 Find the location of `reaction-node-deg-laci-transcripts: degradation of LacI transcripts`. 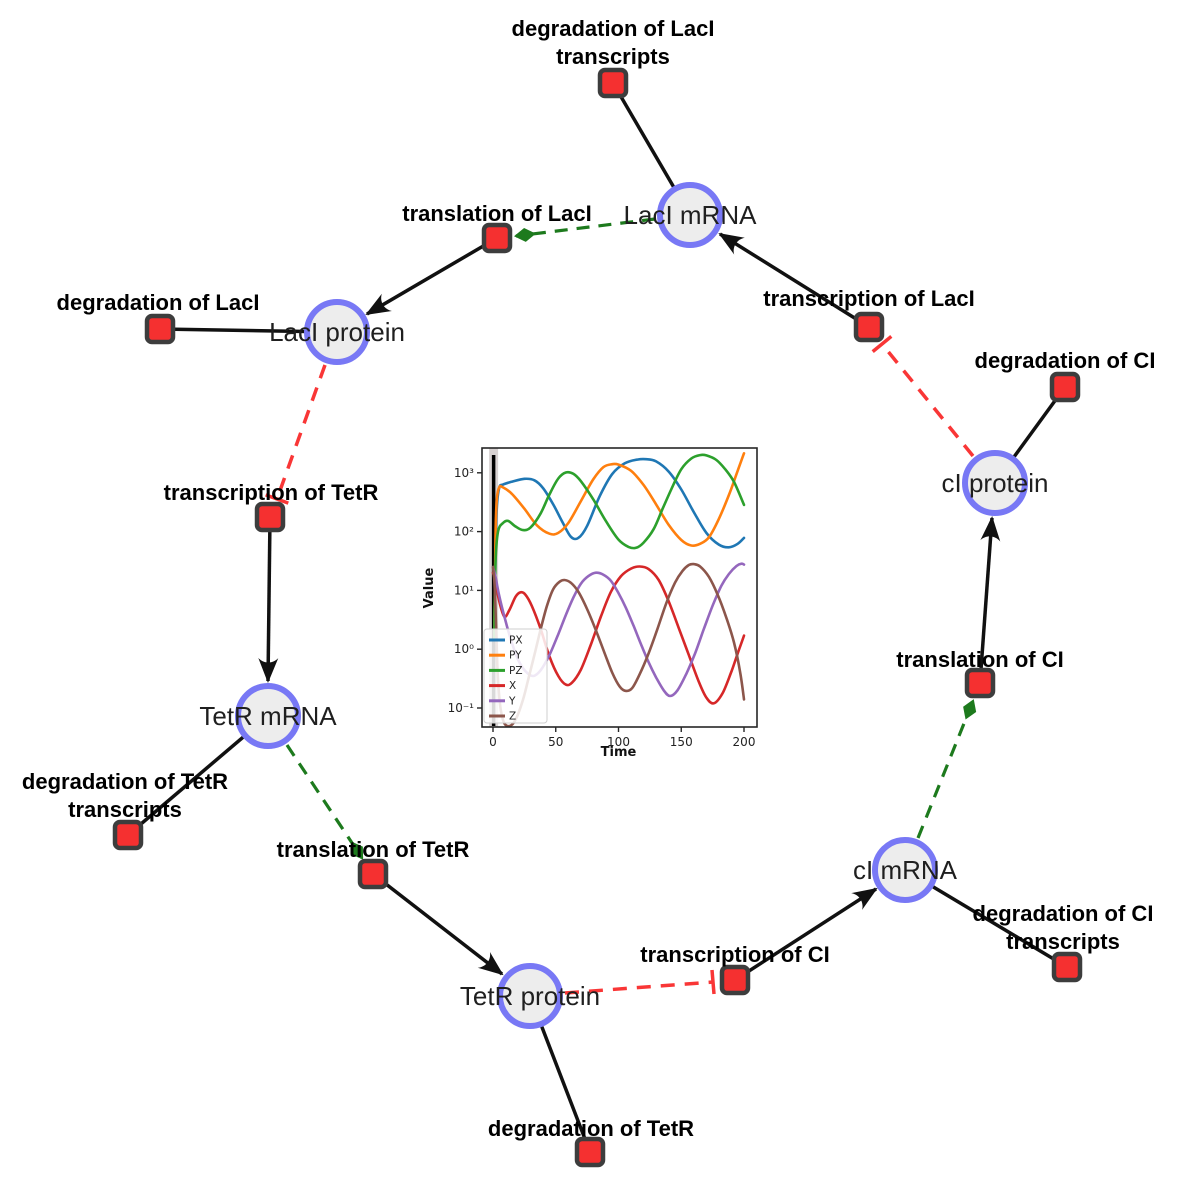

reaction-node-deg-laci-transcripts: degradation of LacI transcripts is located at coordinates (613, 57).